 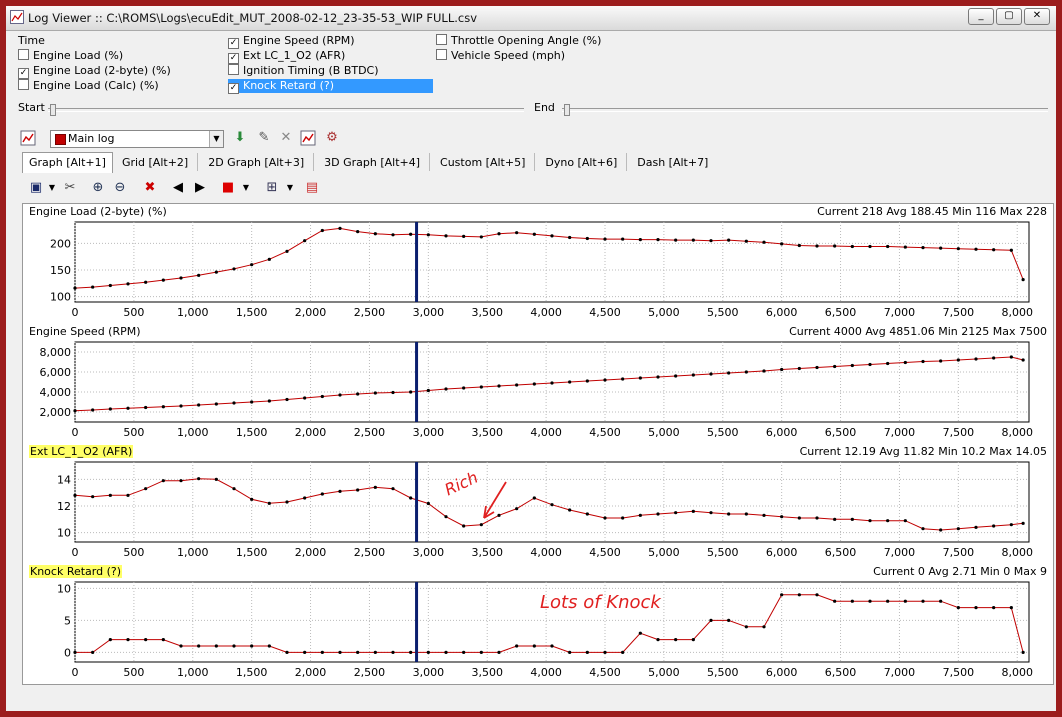 What do you see at coordinates (264, 137) in the screenshot?
I see `tools-icon: ✎` at bounding box center [264, 137].